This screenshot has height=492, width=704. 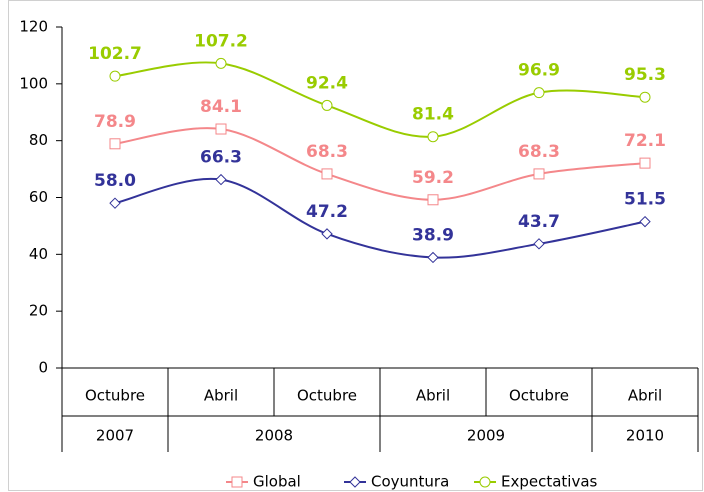 I want to click on y-tick-label: 20, so click(x=38, y=311).